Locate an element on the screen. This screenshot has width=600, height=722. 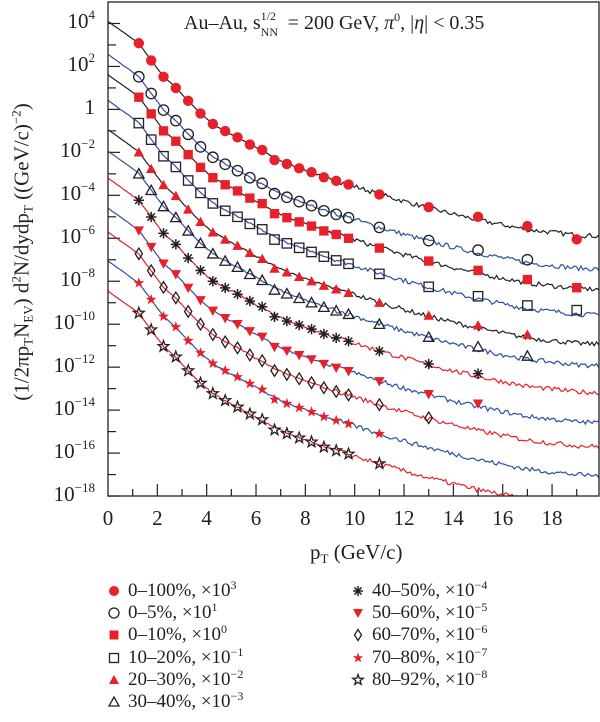
y-tick-exp: −6 is located at coordinates (88, 230).